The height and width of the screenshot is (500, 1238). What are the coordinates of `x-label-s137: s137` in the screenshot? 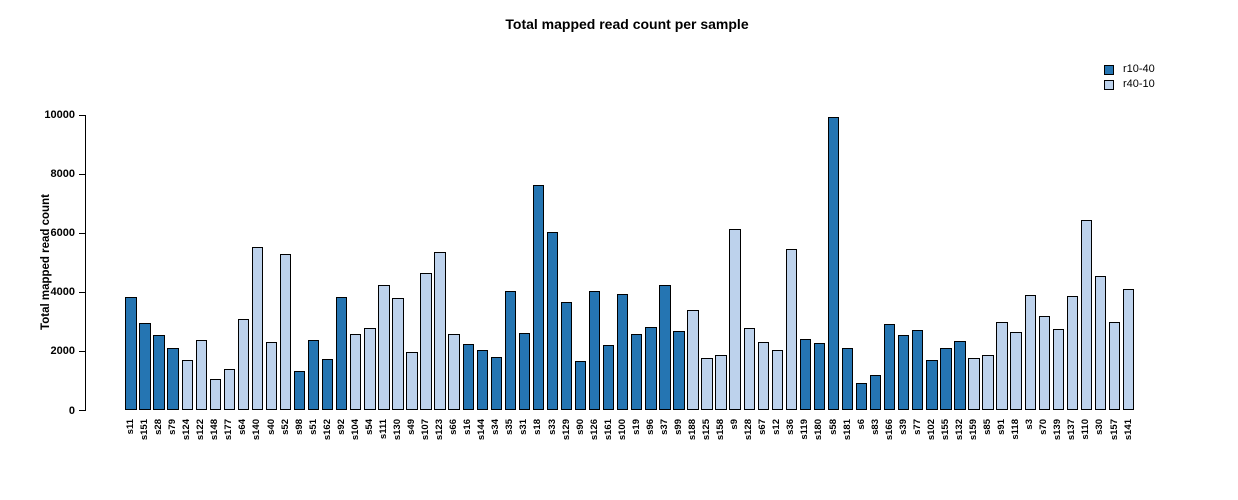 It's located at (1072, 429).